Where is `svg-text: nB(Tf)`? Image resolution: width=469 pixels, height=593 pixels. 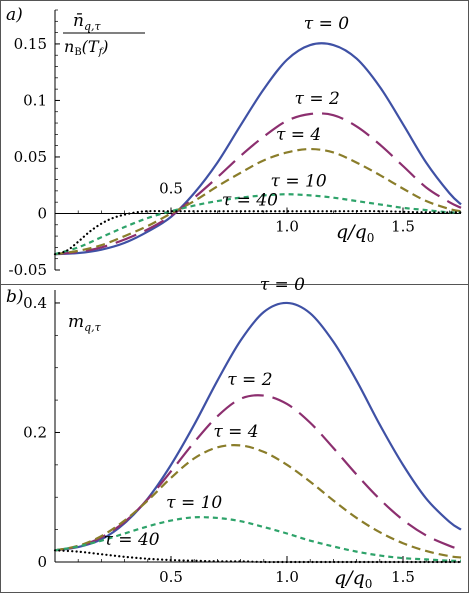 svg-text: nB(Tf) is located at coordinates (86, 47).